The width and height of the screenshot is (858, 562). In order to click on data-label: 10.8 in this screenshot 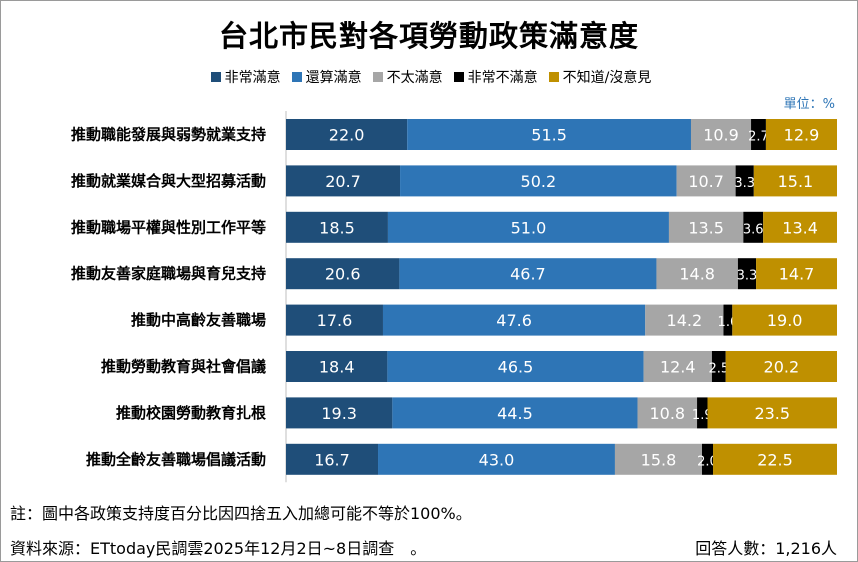, I will do `click(667, 413)`.